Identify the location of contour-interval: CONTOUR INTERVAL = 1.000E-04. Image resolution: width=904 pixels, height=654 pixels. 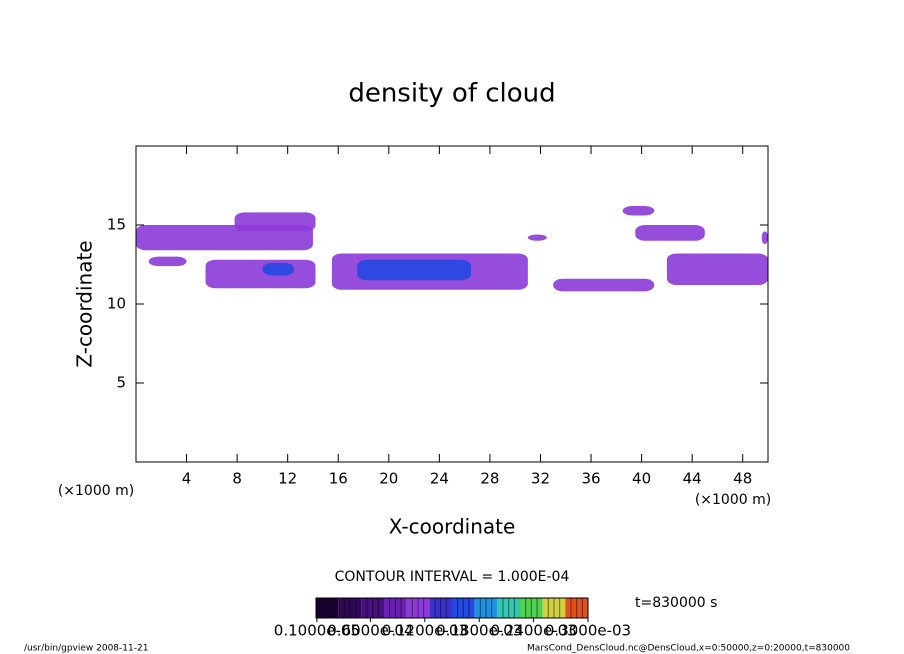
(452, 577).